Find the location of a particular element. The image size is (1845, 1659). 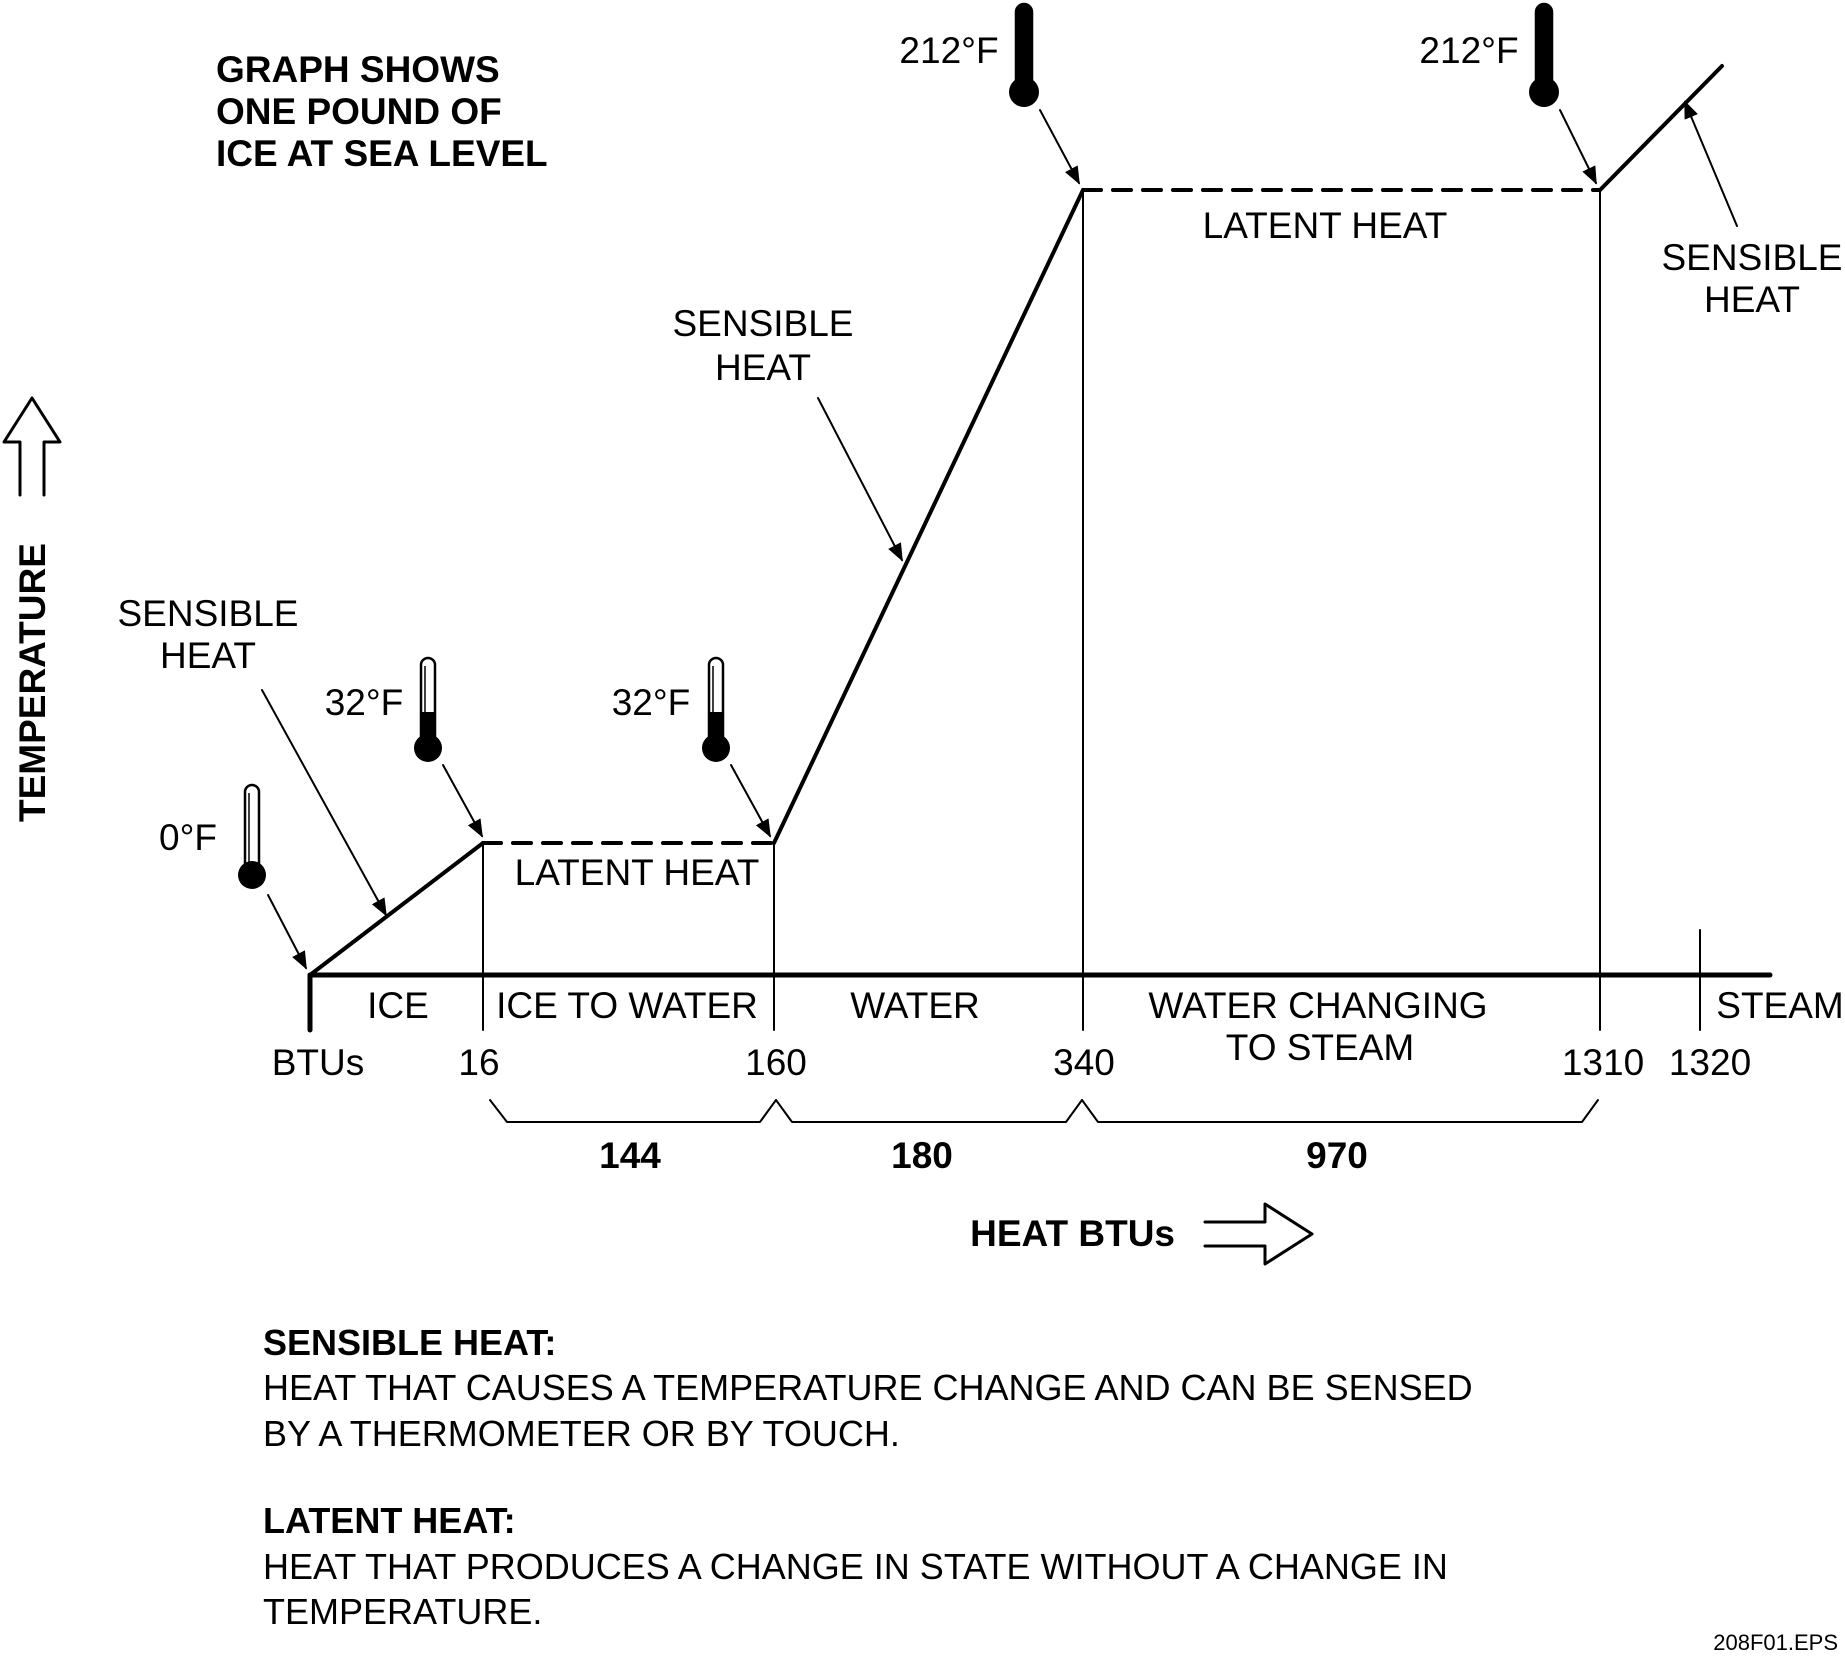

latent-1-label: LATENT HEAT is located at coordinates (637, 872).